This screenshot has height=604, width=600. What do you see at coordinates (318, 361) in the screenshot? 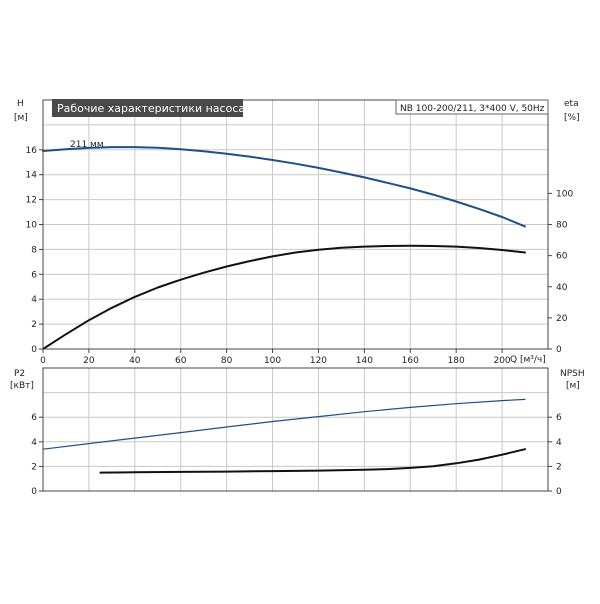
I see `x-tick-label: 120` at bounding box center [318, 361].